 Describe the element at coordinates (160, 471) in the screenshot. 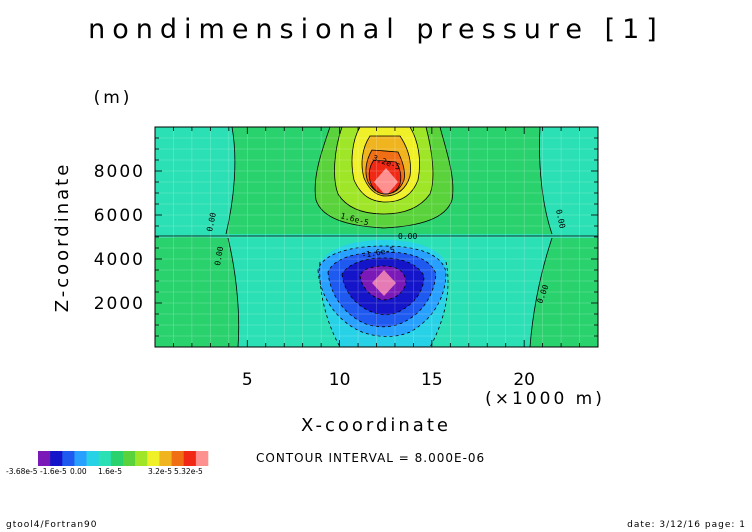

I see `colorbar-label: 3.2e-5` at that location.